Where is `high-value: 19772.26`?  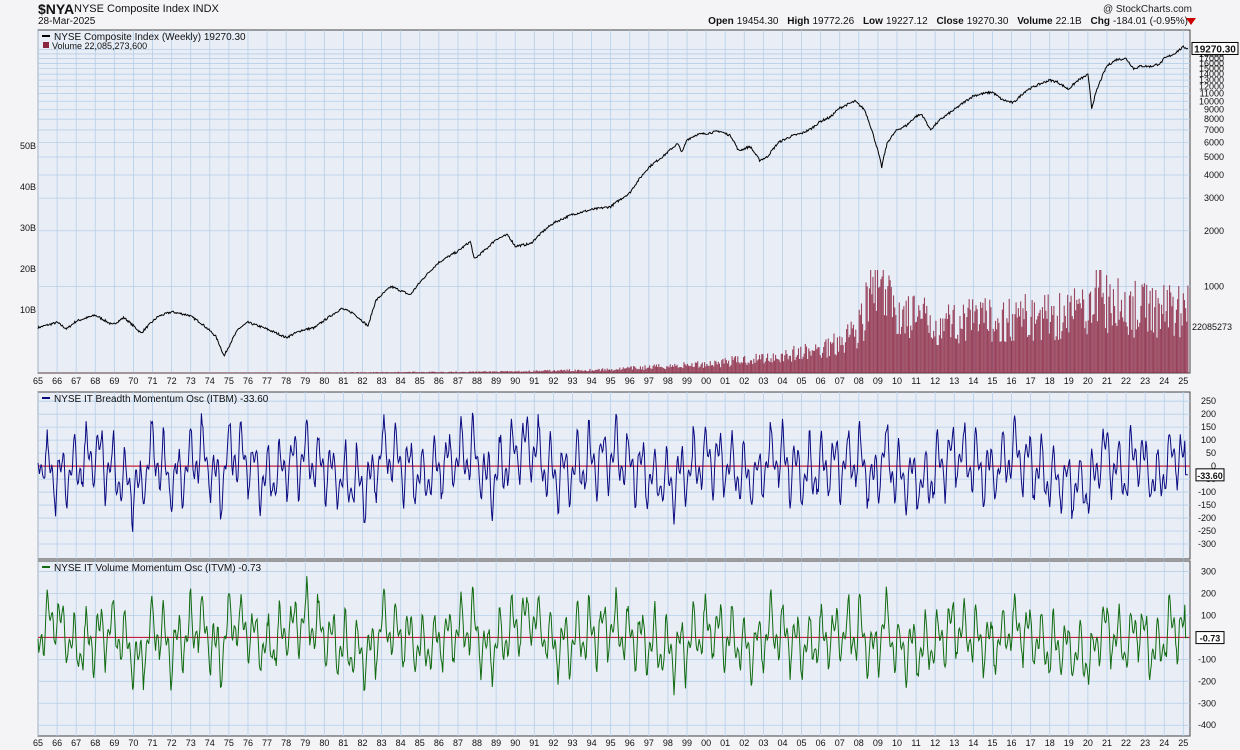 high-value: 19772.26 is located at coordinates (833, 21).